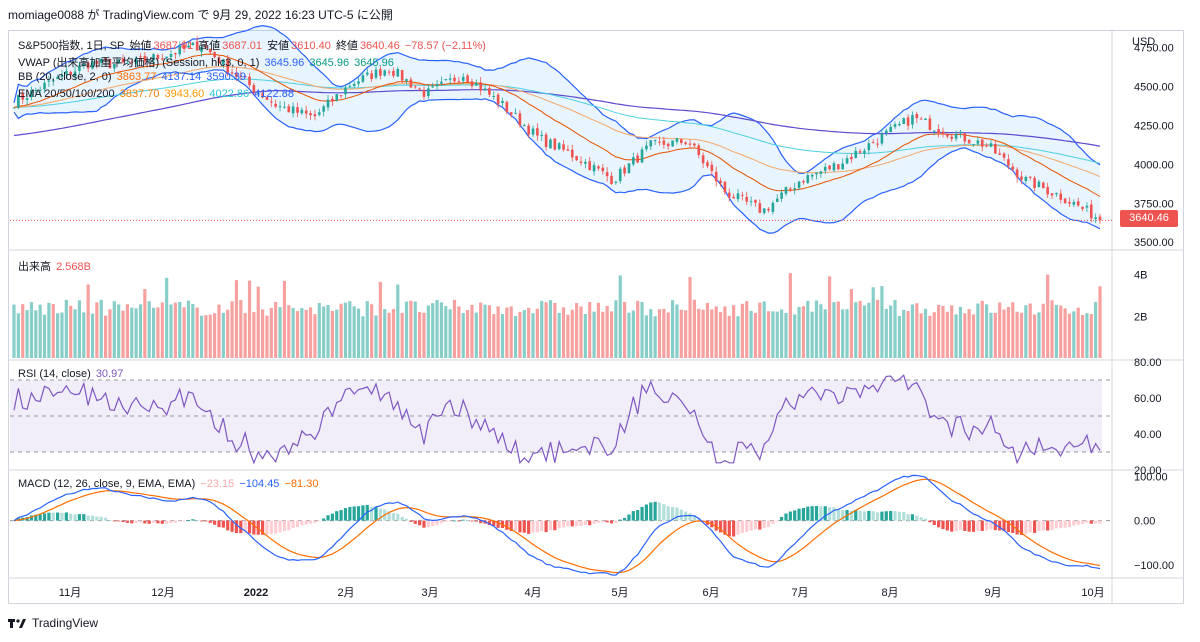  I want to click on volume-label: 出来高, so click(34, 267).